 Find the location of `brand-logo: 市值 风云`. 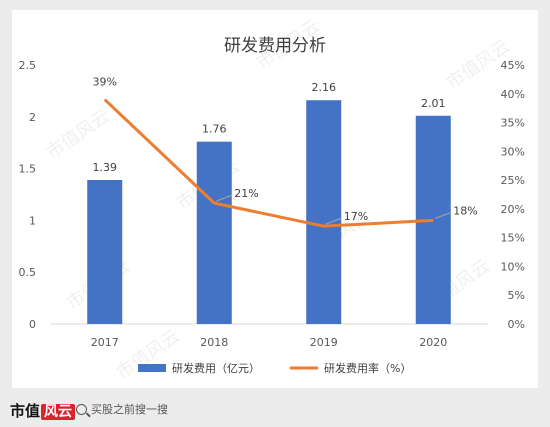

brand-logo: 市值 风云 is located at coordinates (43, 410).